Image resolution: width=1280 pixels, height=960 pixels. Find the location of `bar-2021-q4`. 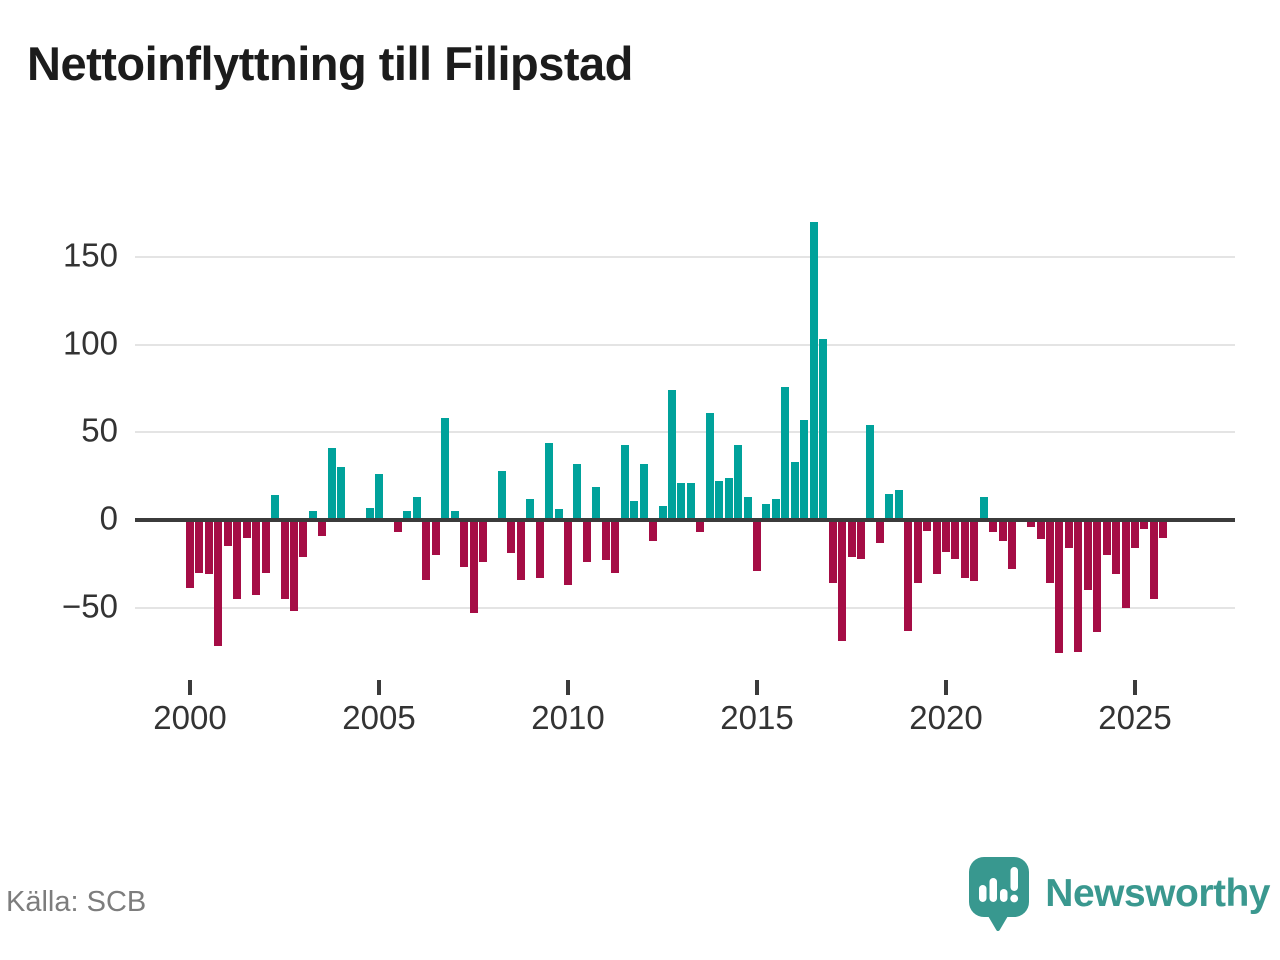

bar-2021-q4 is located at coordinates (1012, 545).